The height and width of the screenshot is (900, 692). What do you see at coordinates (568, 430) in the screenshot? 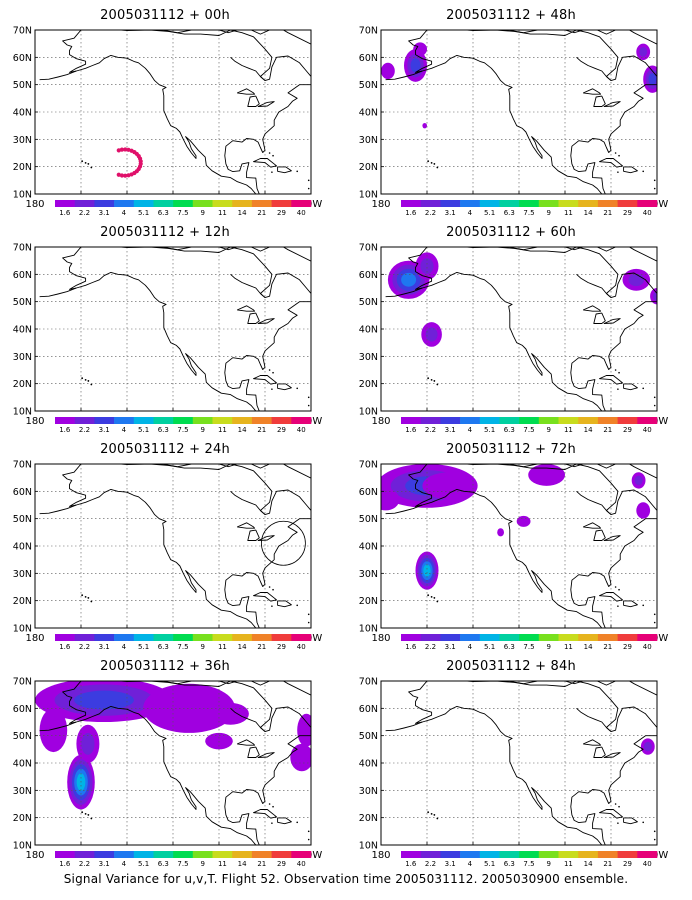
I see `colorbar-label: 11` at bounding box center [568, 430].